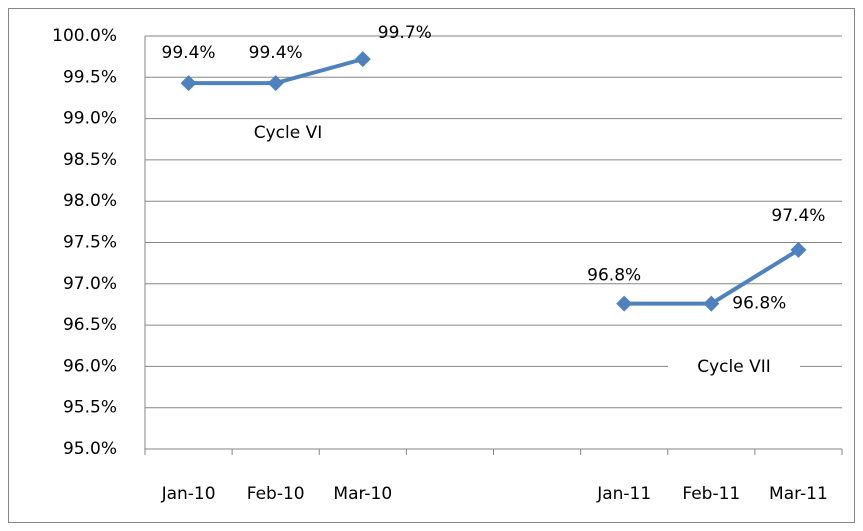 This screenshot has width=863, height=531. What do you see at coordinates (84, 36) in the screenshot?
I see `y-tick-label: 100.0%` at bounding box center [84, 36].